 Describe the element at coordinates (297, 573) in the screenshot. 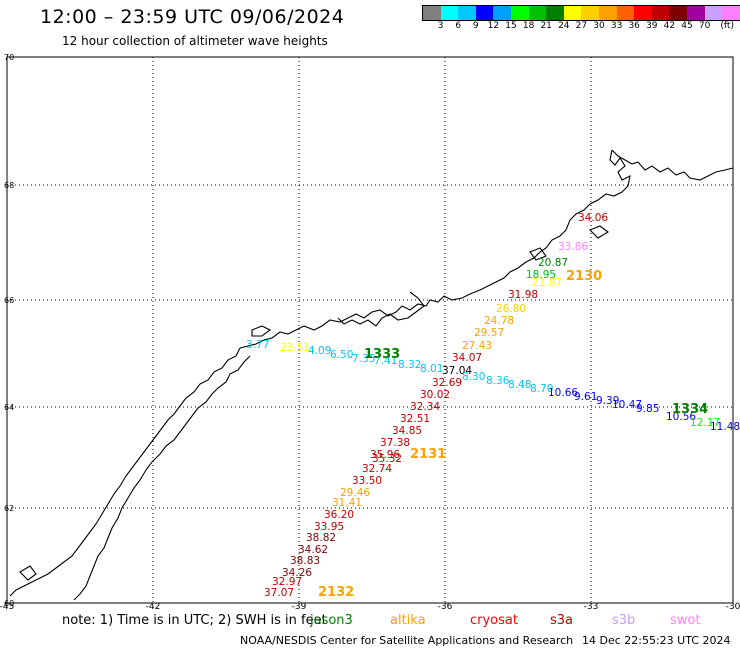

I see `swh-value-label: 34.26` at that location.